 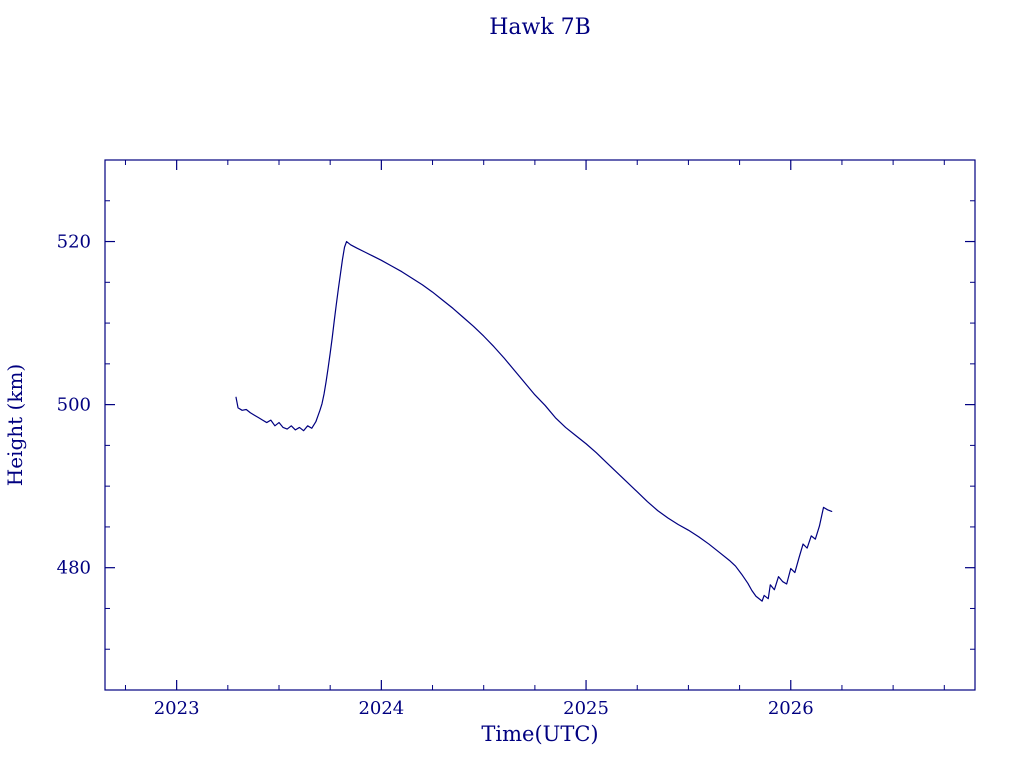 I want to click on x-tick-label: 2025, so click(x=586, y=708).